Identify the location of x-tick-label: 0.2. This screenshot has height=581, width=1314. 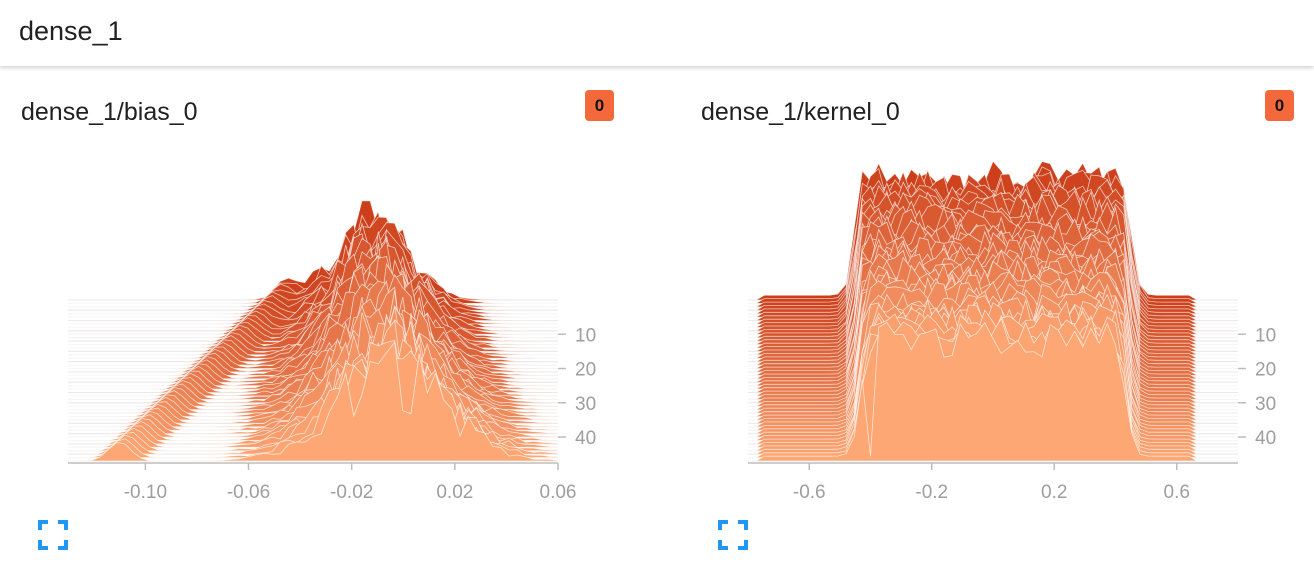
(1054, 492).